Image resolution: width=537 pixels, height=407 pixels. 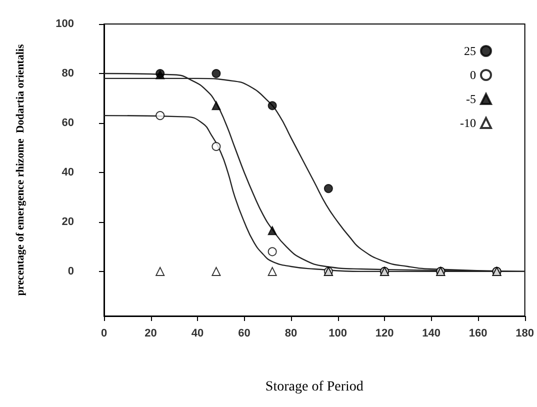 What do you see at coordinates (470, 51) in the screenshot?
I see `legend-label: 25` at bounding box center [470, 51].